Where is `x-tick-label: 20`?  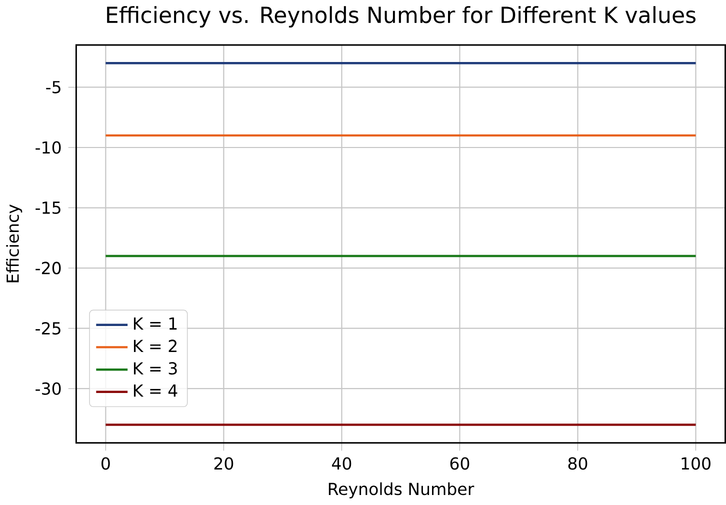 x-tick-label: 20 is located at coordinates (224, 463).